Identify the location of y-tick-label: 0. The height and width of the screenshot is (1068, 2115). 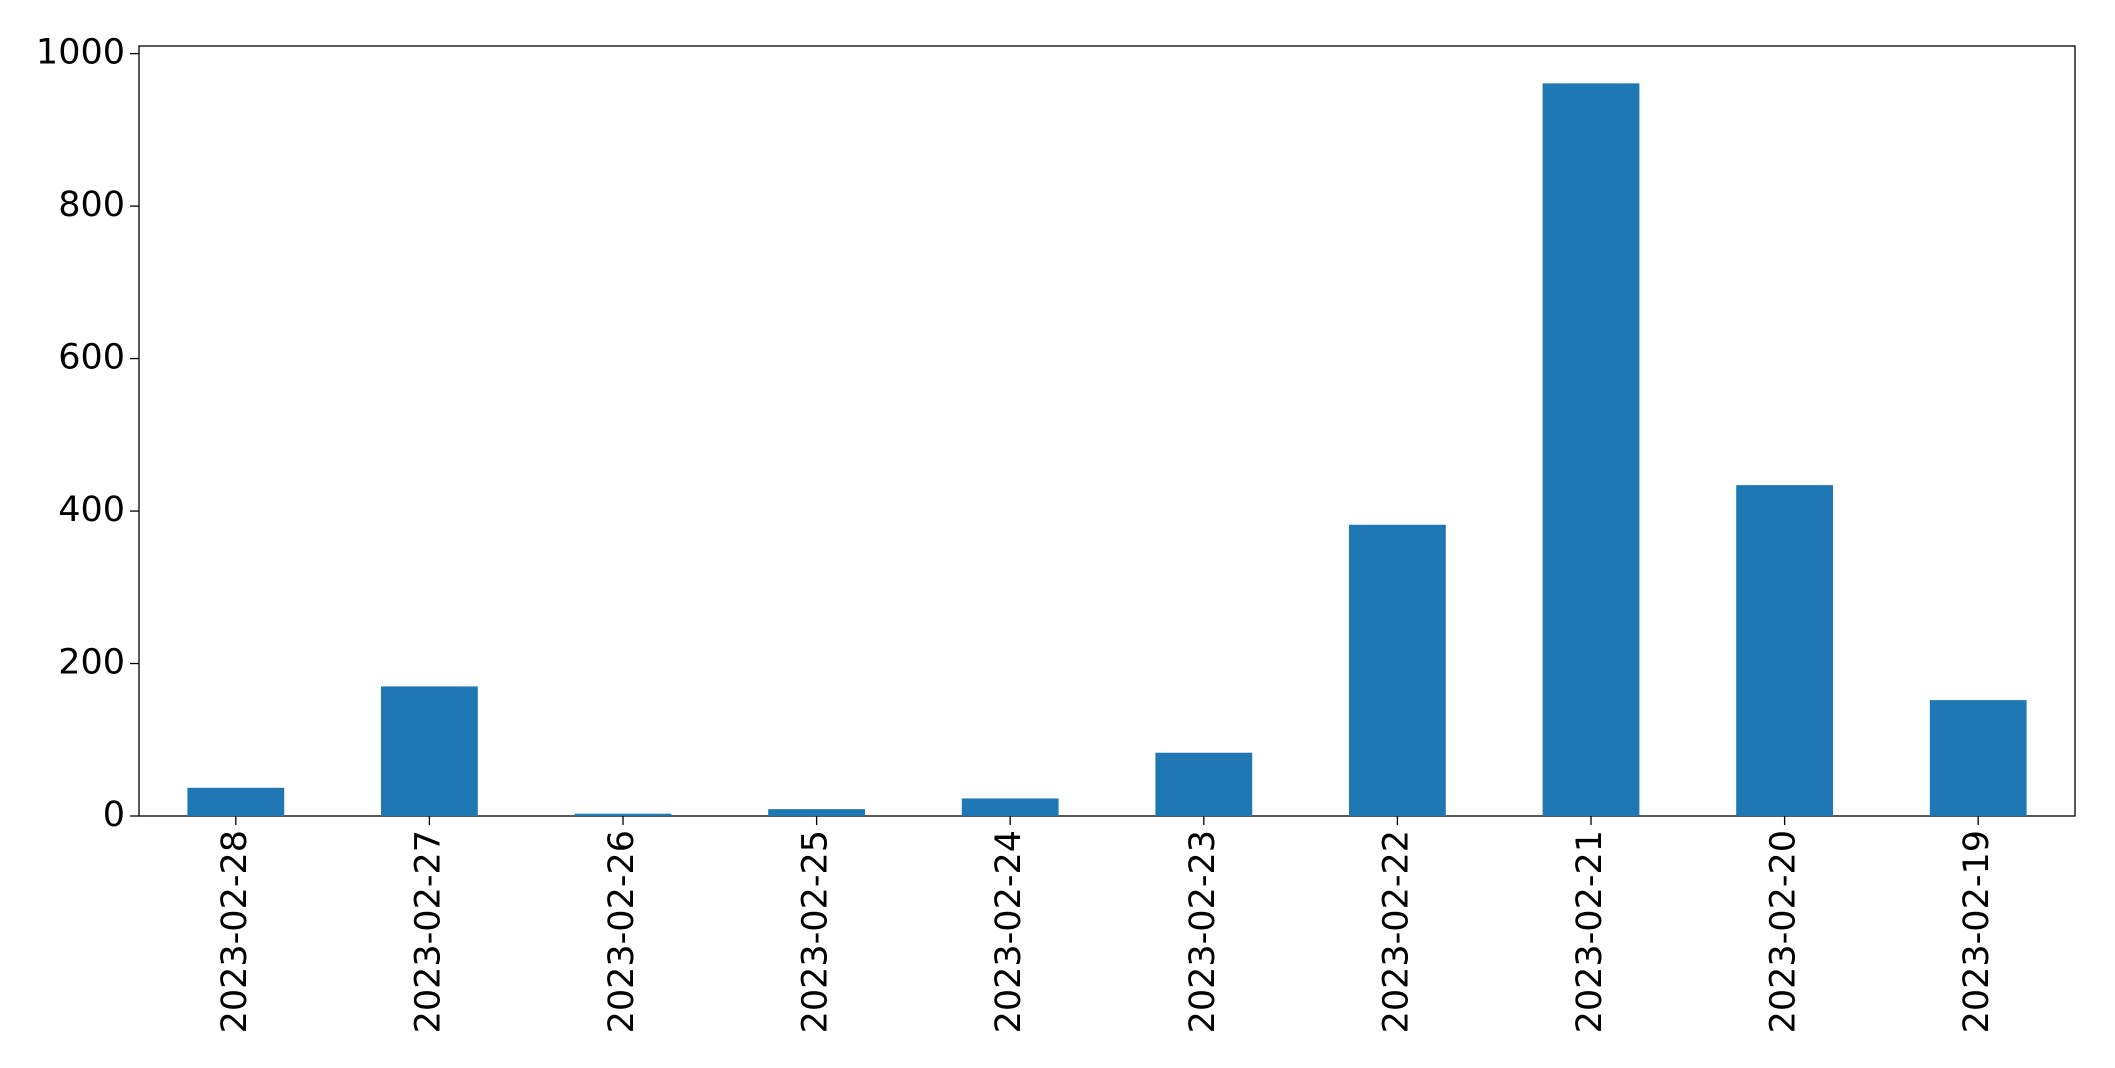
(114, 815).